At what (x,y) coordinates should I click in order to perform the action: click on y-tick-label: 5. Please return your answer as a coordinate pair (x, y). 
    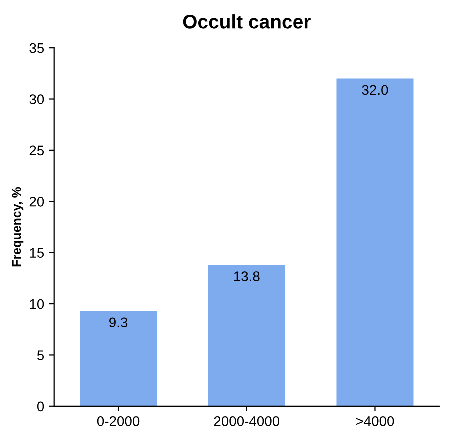
    Looking at the image, I should click on (40, 355).